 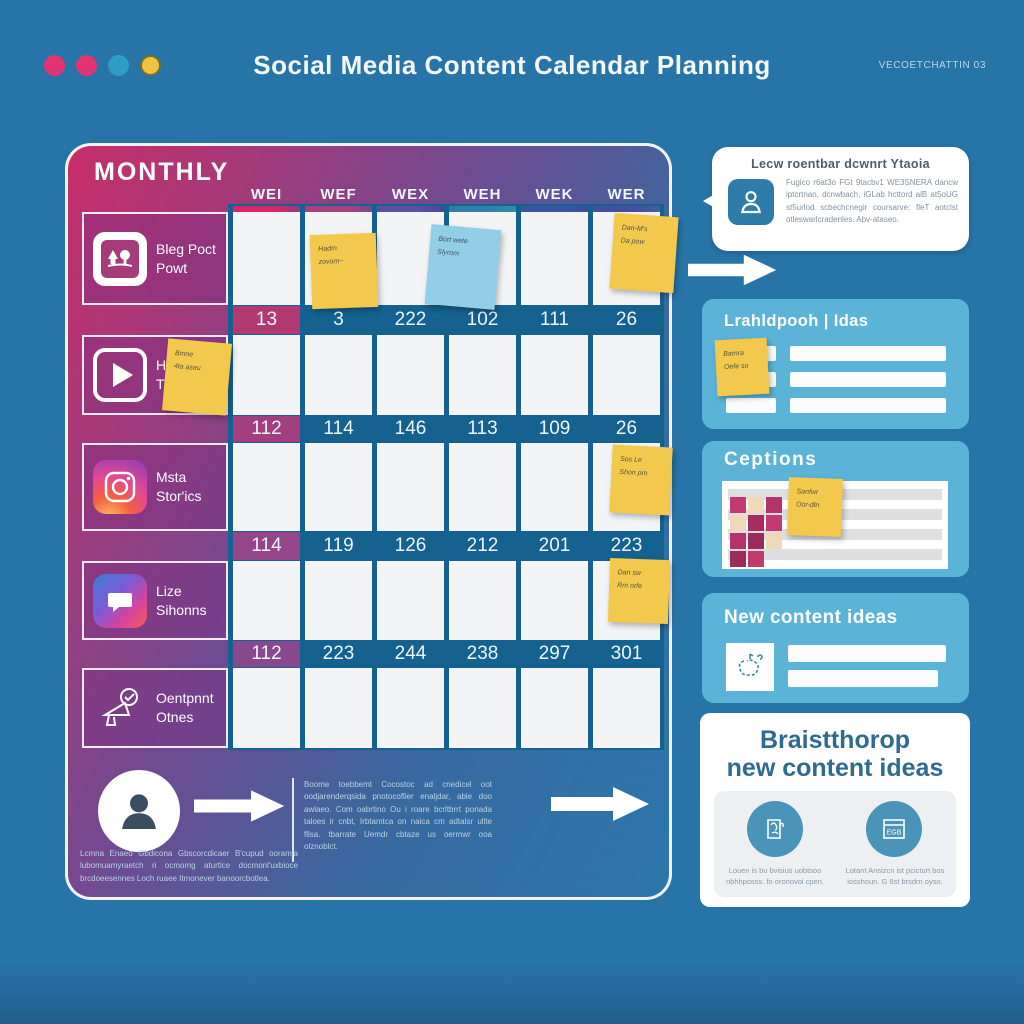 I want to click on page-title: Social Media Content Calendar Planning, so click(x=512, y=65).